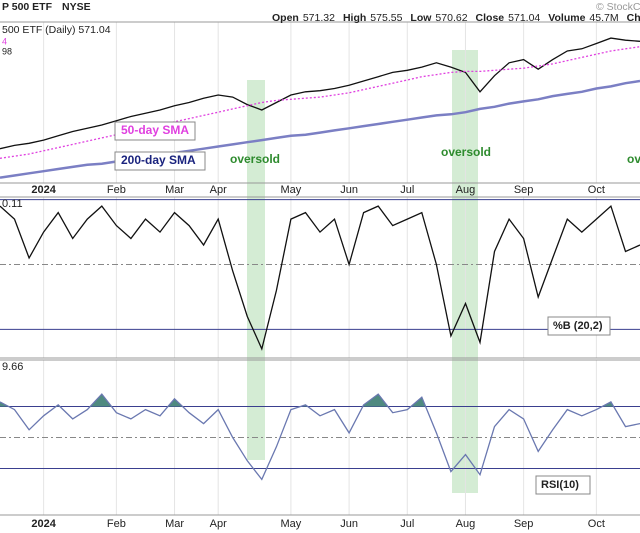 The width and height of the screenshot is (640, 533). I want to click on quote-value: 570.62, so click(451, 18).